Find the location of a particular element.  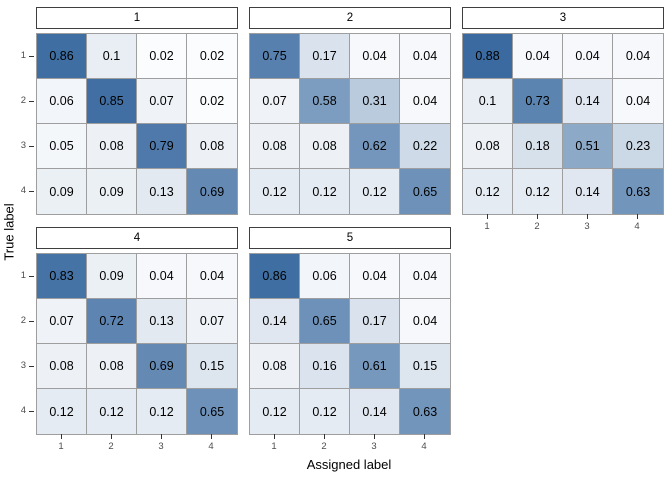

matrix-cell: 0.16 is located at coordinates (325, 366).